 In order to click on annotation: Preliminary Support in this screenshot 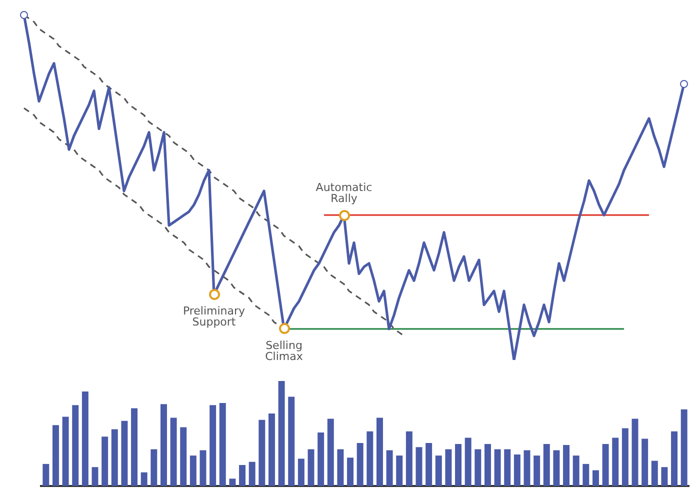, I will do `click(214, 316)`.